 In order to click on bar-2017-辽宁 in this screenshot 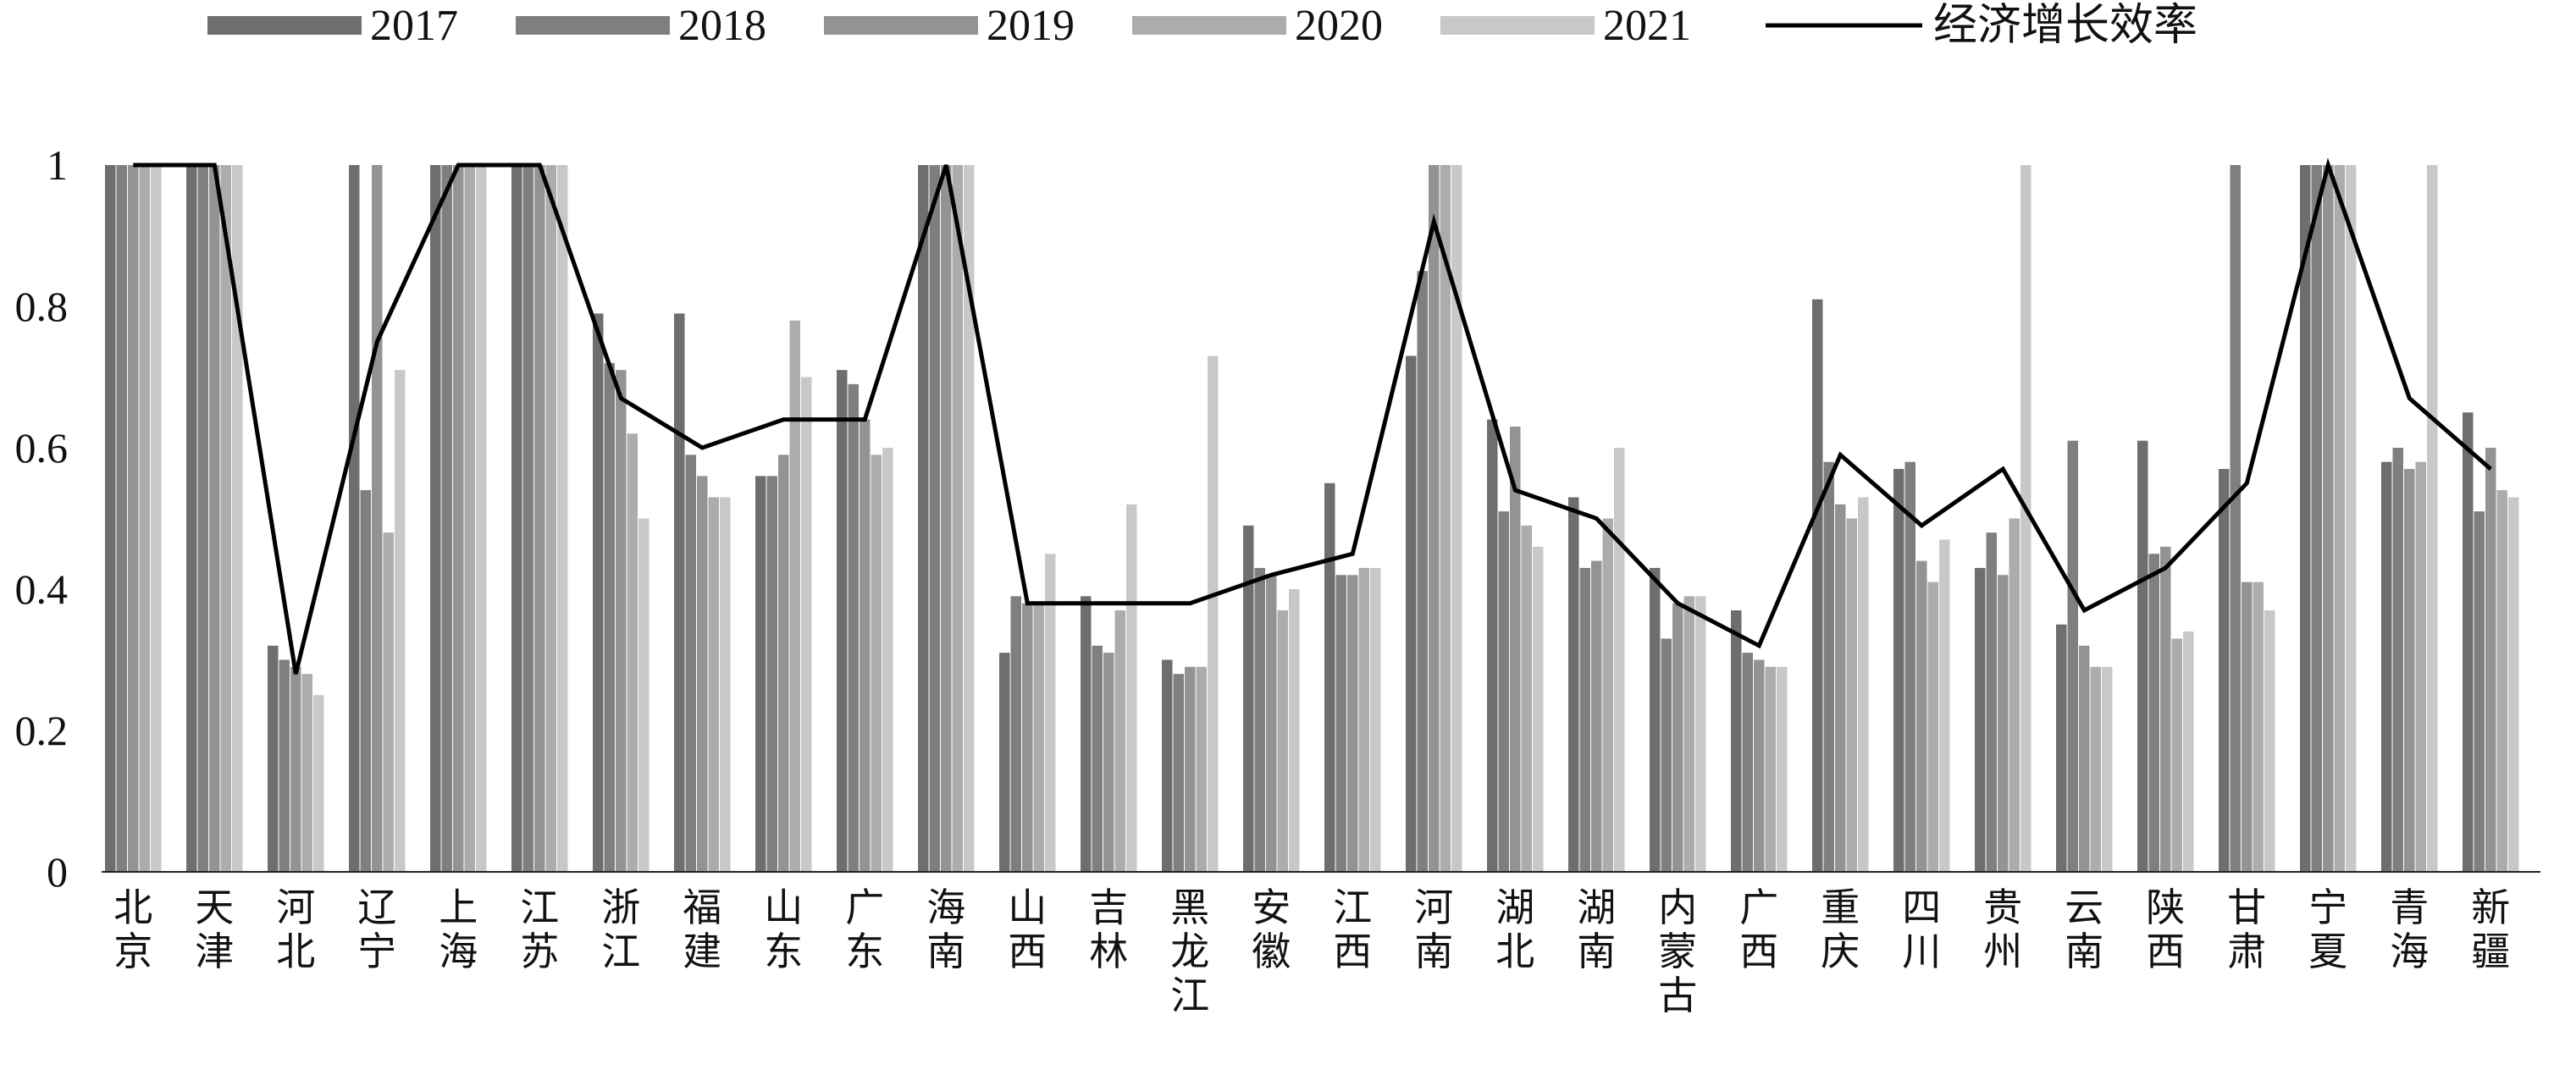, I will do `click(354, 519)`.